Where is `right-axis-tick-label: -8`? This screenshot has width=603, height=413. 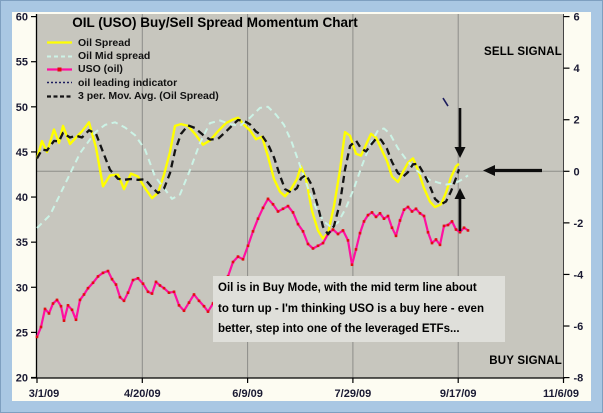 right-axis-tick-label: -8 is located at coordinates (579, 379).